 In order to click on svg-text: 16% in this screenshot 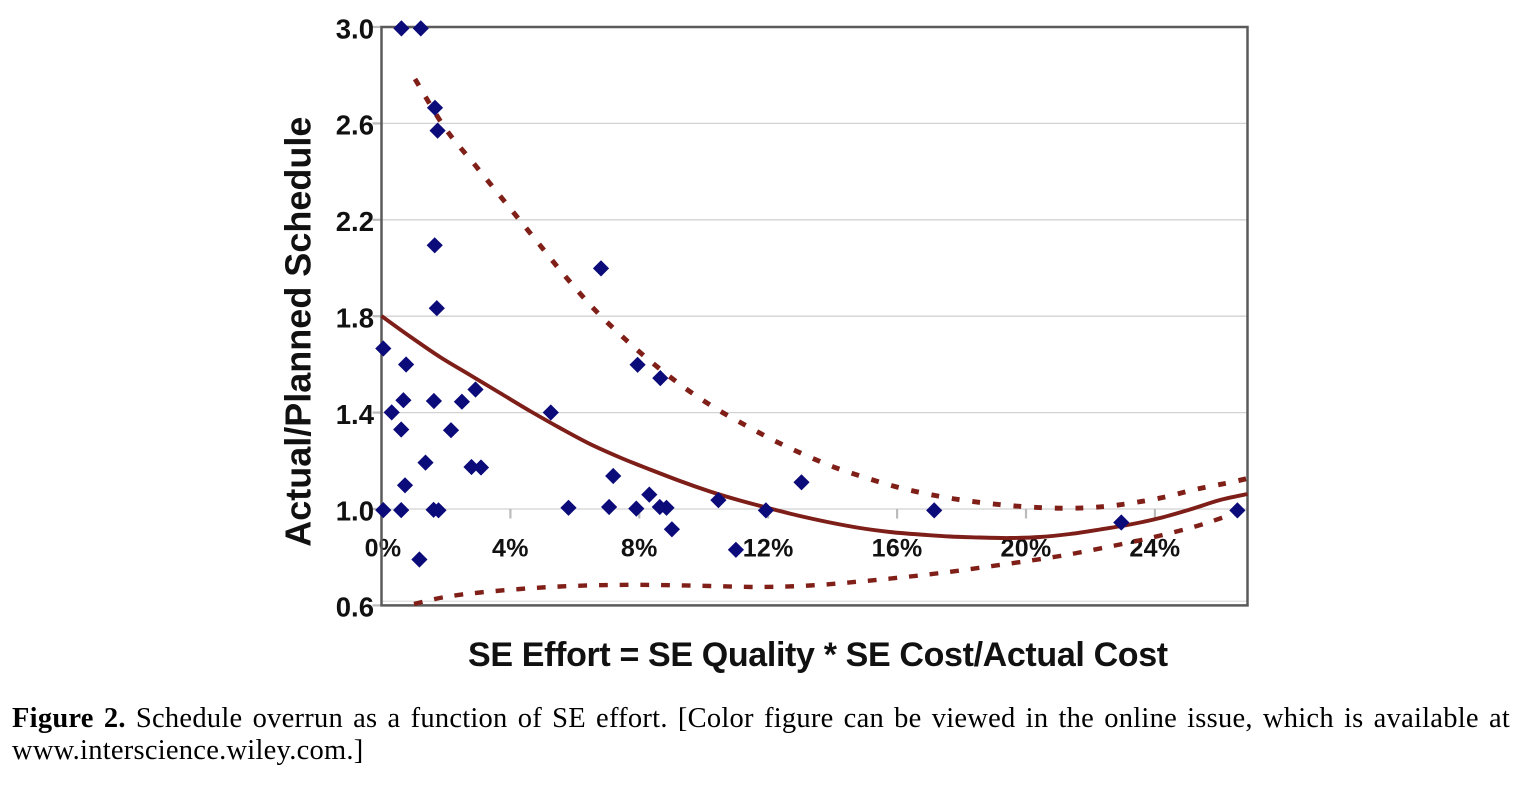, I will do `click(897, 549)`.